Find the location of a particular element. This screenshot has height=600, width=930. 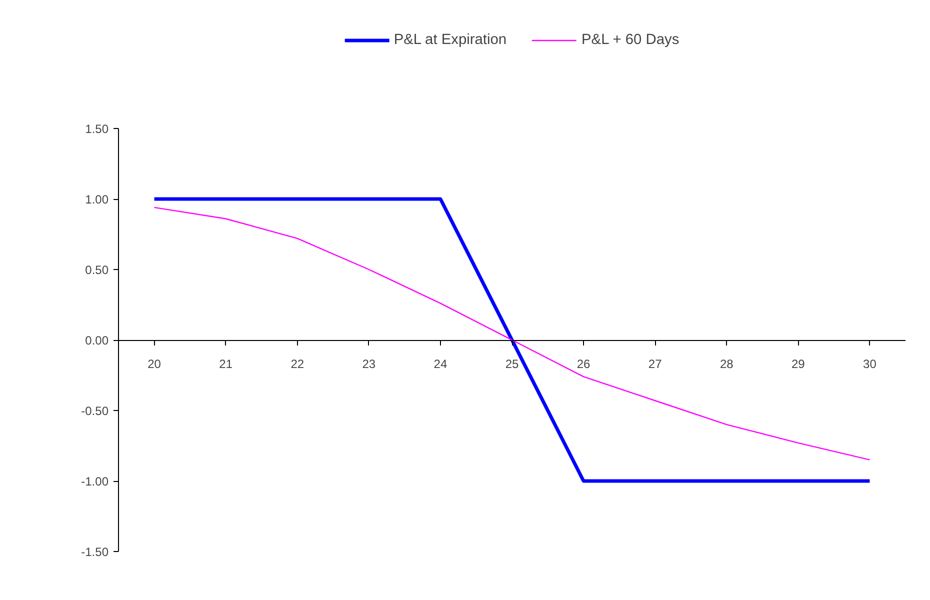

y-tick-label: -0.50 is located at coordinates (95, 411).